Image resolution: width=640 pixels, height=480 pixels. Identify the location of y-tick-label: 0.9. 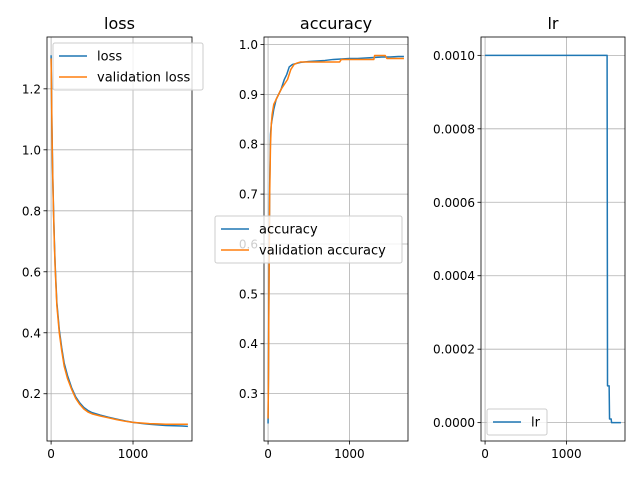
(248, 95).